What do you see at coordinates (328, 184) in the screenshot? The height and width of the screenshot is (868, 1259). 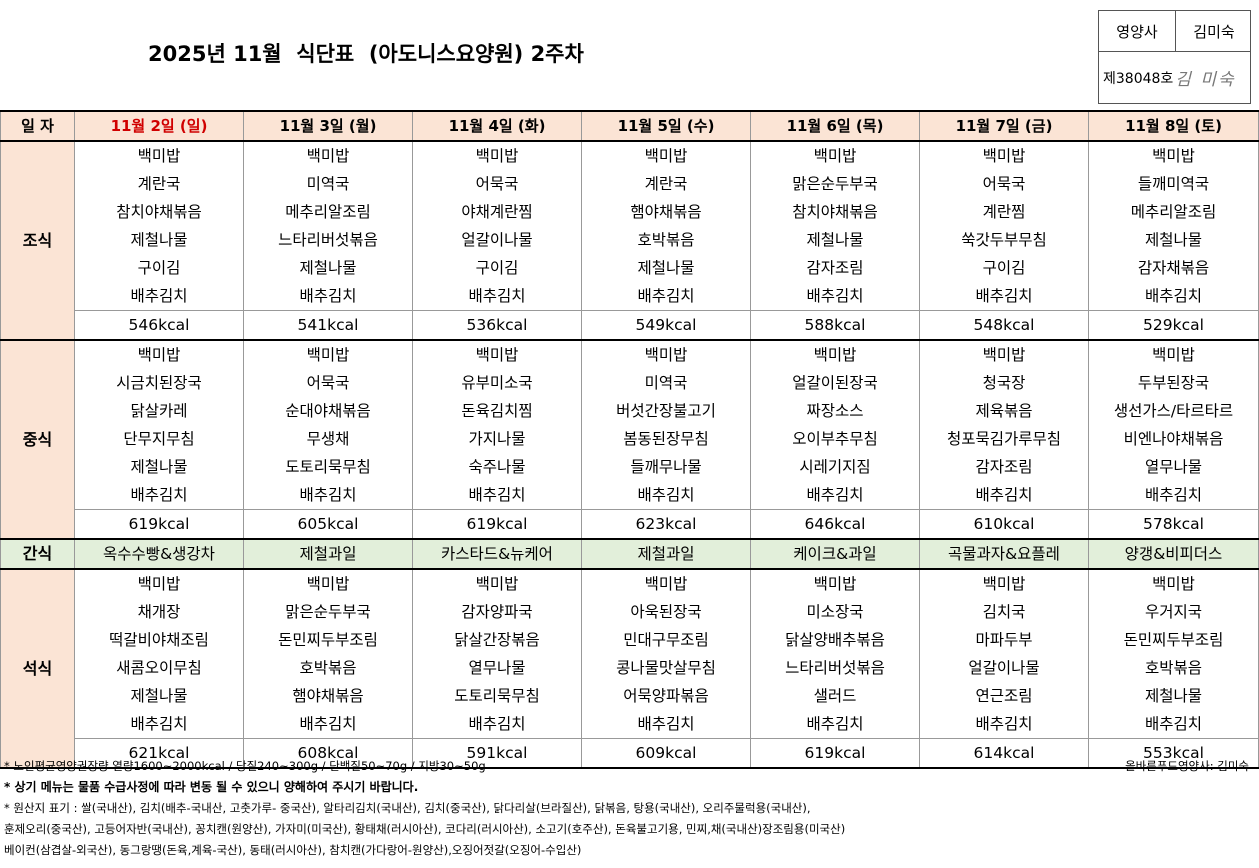 I see `menu-item: 미역국` at bounding box center [328, 184].